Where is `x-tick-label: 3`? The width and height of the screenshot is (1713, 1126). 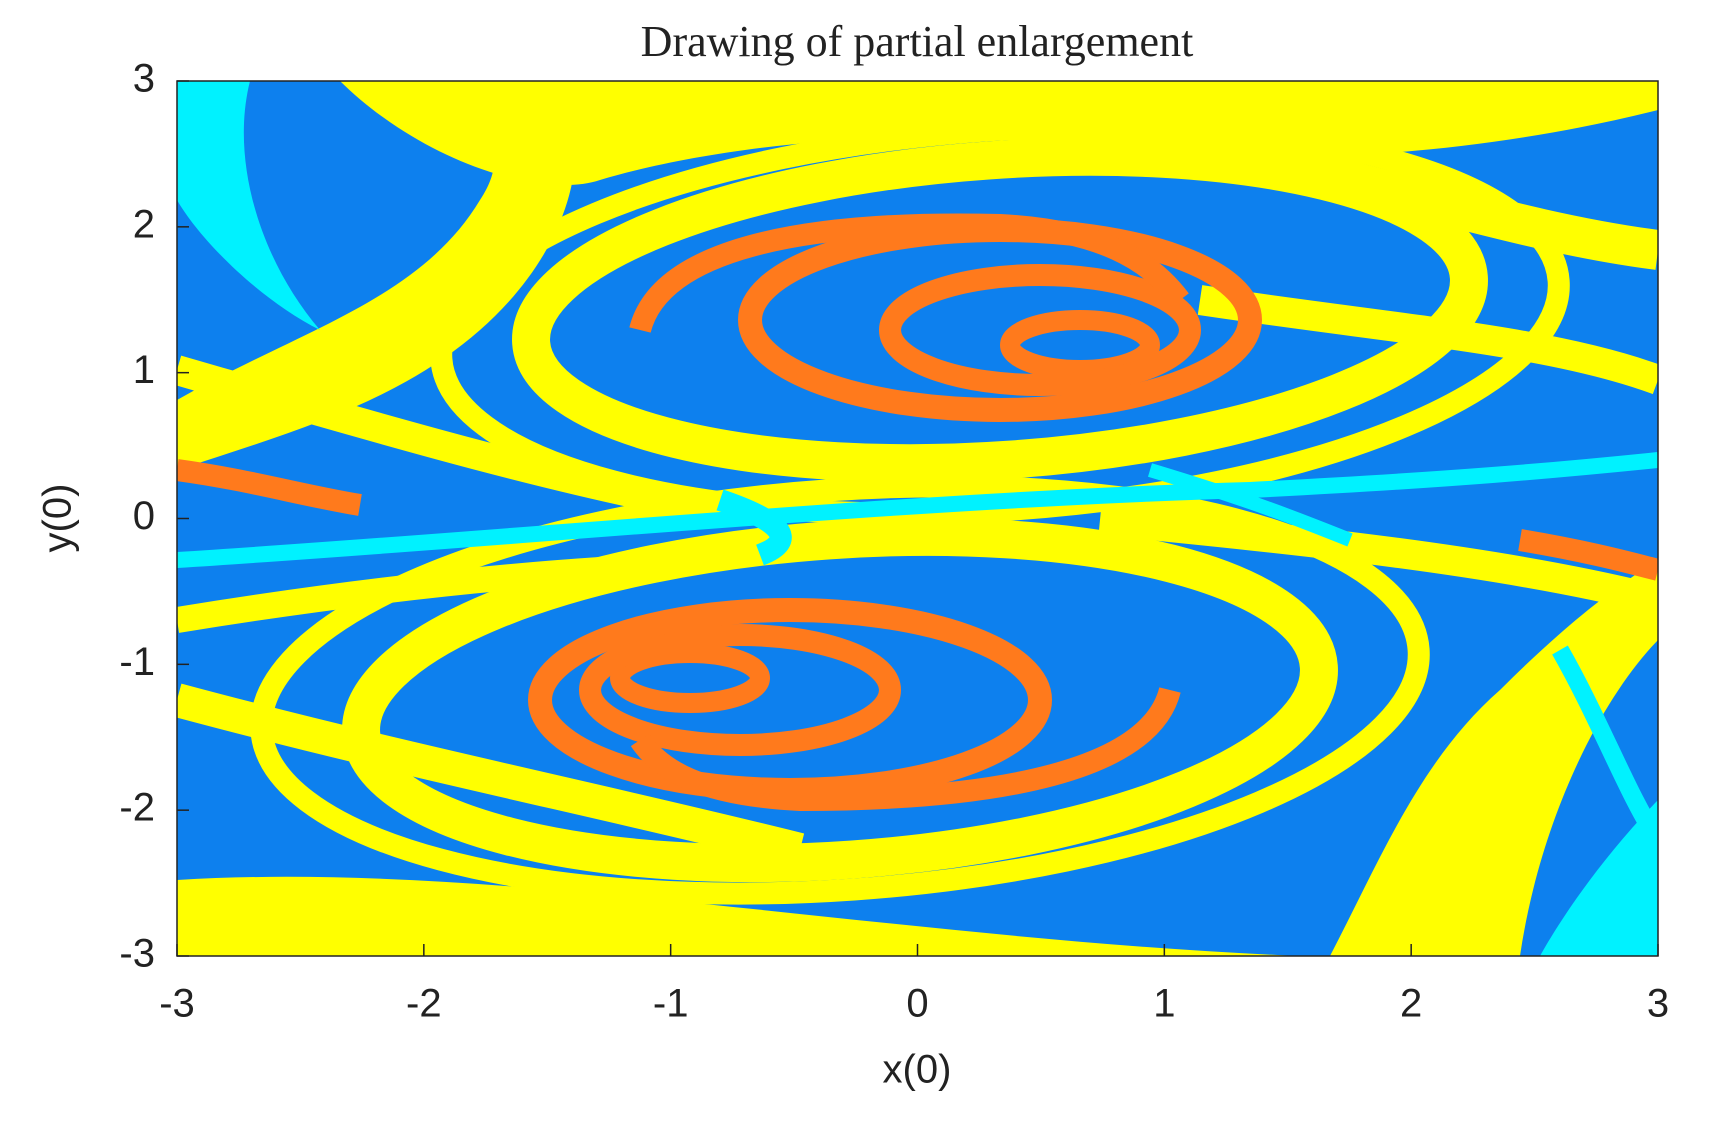 x-tick-label: 3 is located at coordinates (1658, 1004).